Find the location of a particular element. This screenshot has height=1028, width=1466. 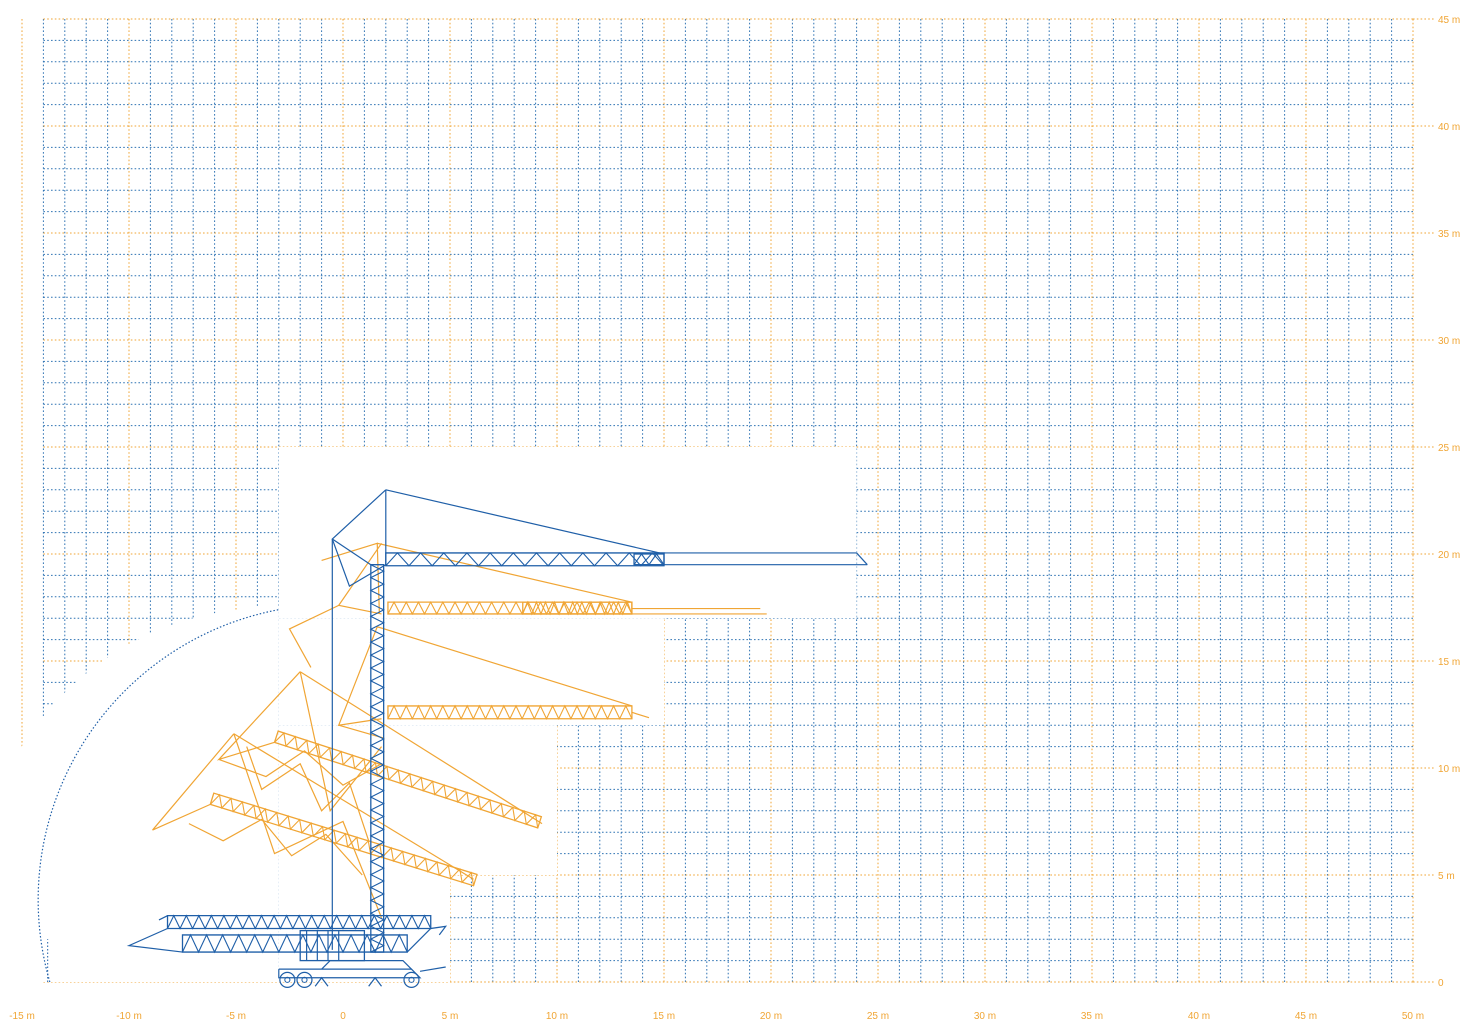

jib-tip is located at coordinates (862, 559).